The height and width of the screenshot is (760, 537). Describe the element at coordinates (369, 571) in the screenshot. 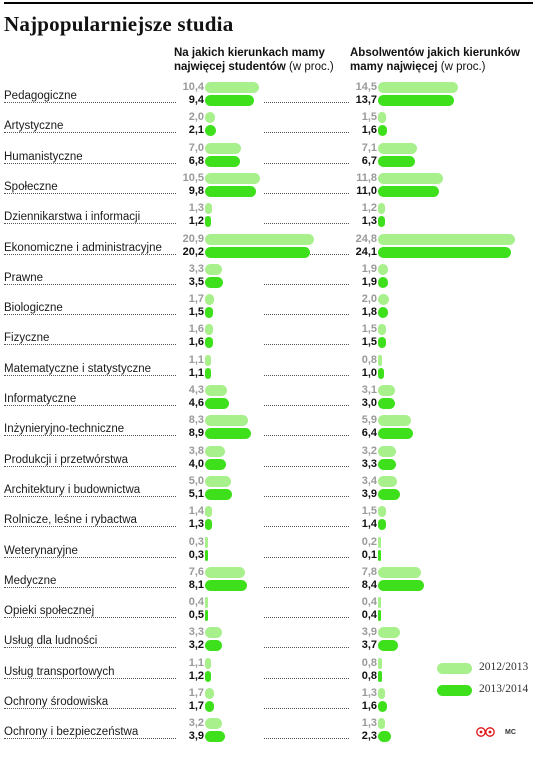

I see `graduates-value-2012-2013: 7,8` at that location.